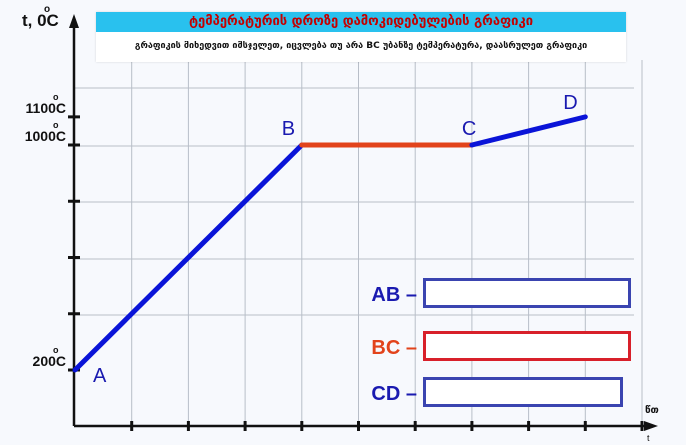 The width and height of the screenshot is (686, 445). I want to click on answer-row-cd: CD –, so click(495, 395).